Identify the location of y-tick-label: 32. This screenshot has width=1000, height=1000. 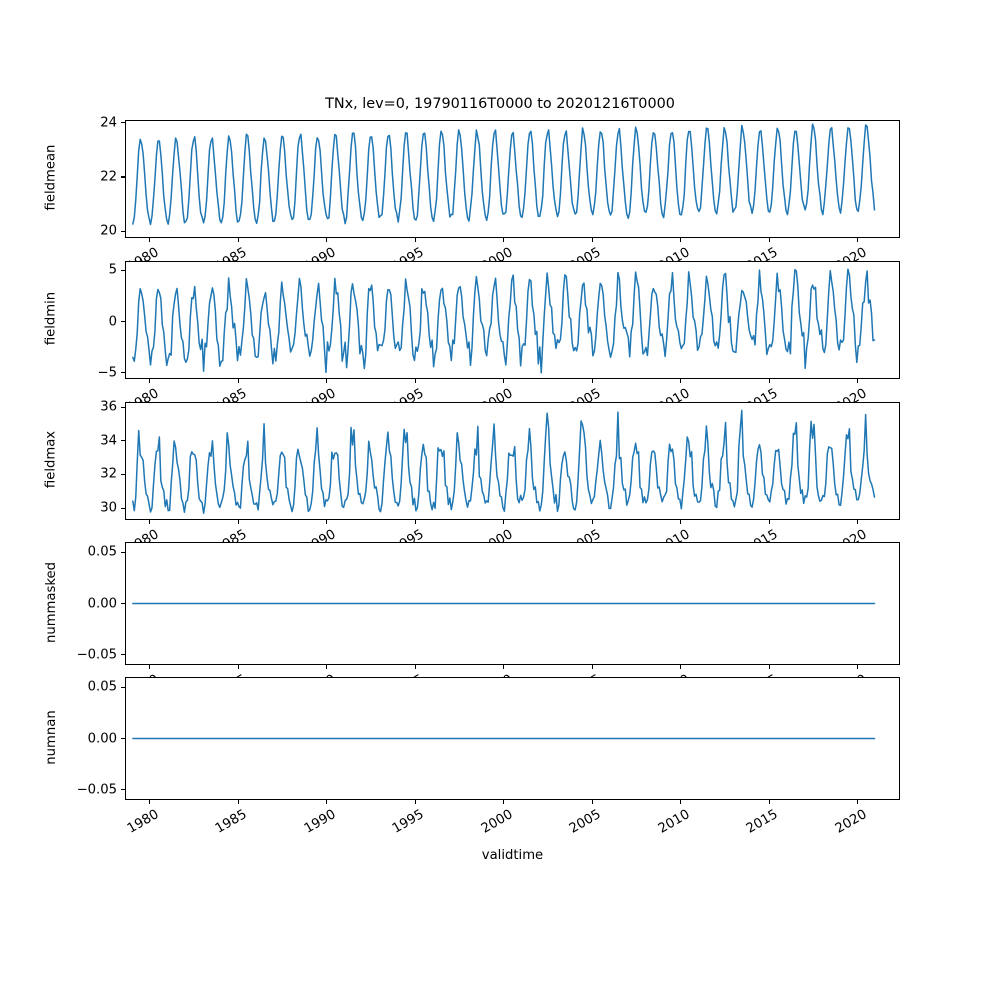
(108, 474).